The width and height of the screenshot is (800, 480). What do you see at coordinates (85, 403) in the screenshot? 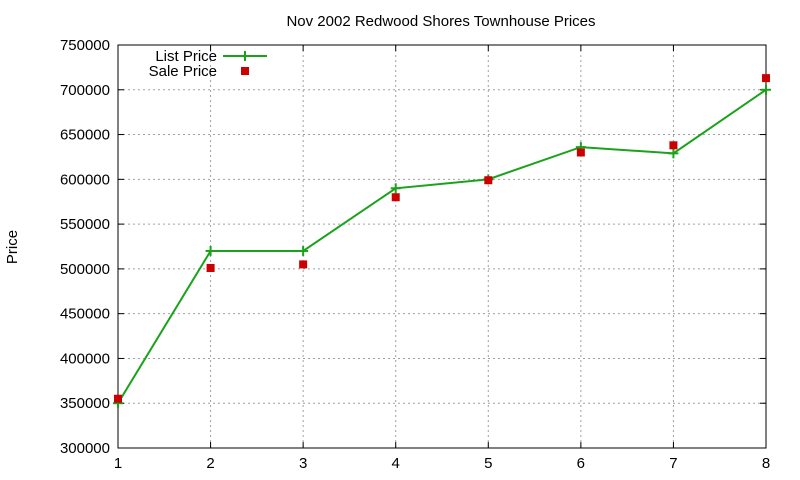
I see `y-tick-label: 350000` at bounding box center [85, 403].